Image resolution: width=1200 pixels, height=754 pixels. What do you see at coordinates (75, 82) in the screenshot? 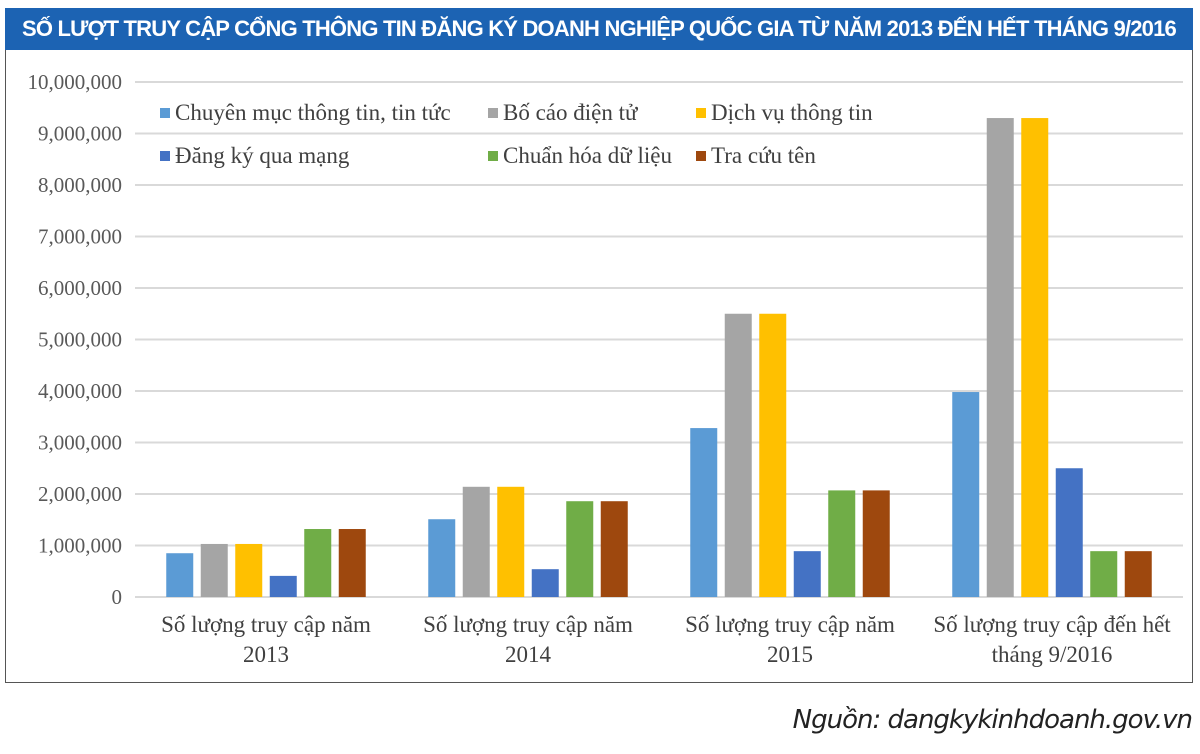
I see `y-tick-label: 10,000,000` at bounding box center [75, 82].